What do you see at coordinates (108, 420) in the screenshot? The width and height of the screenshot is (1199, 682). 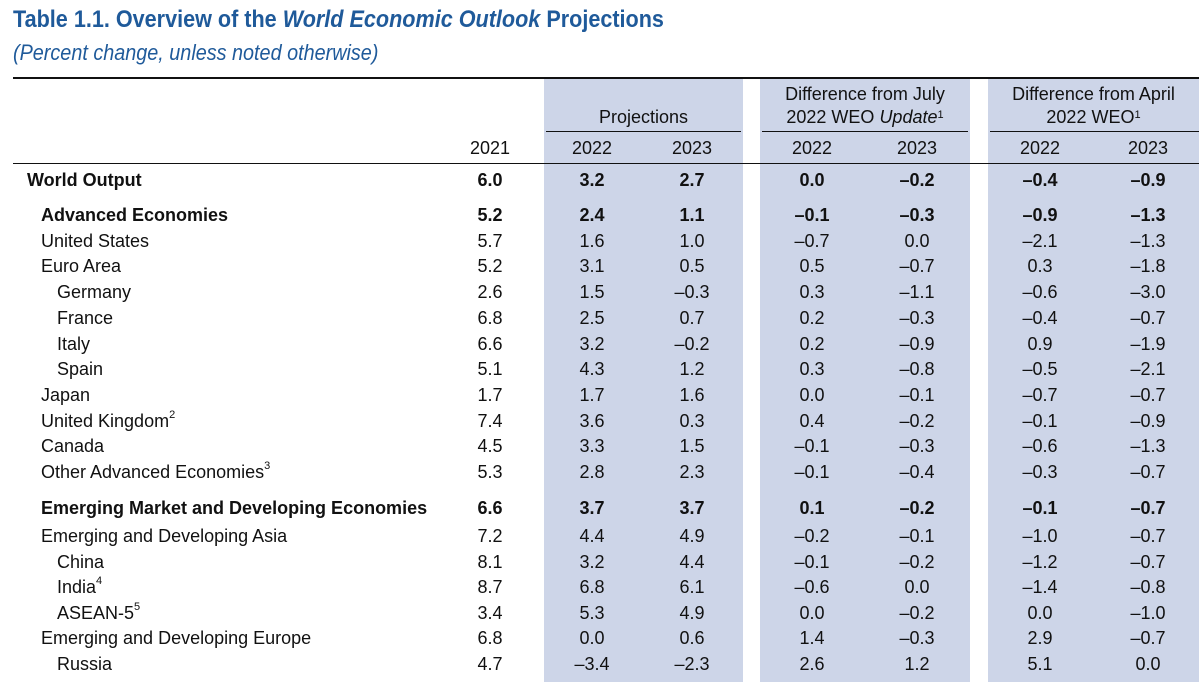 I see `row-label: United Kingdom2` at bounding box center [108, 420].